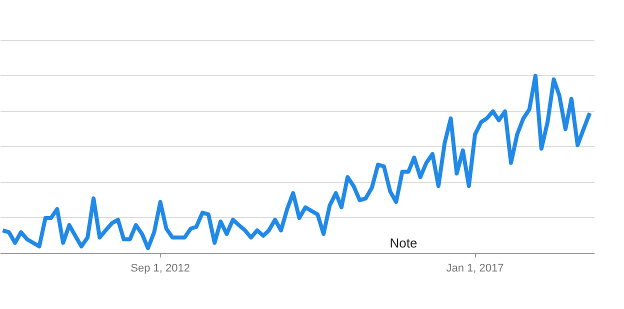  I want to click on x-tick-label: Sep 1, 2012, so click(160, 268).